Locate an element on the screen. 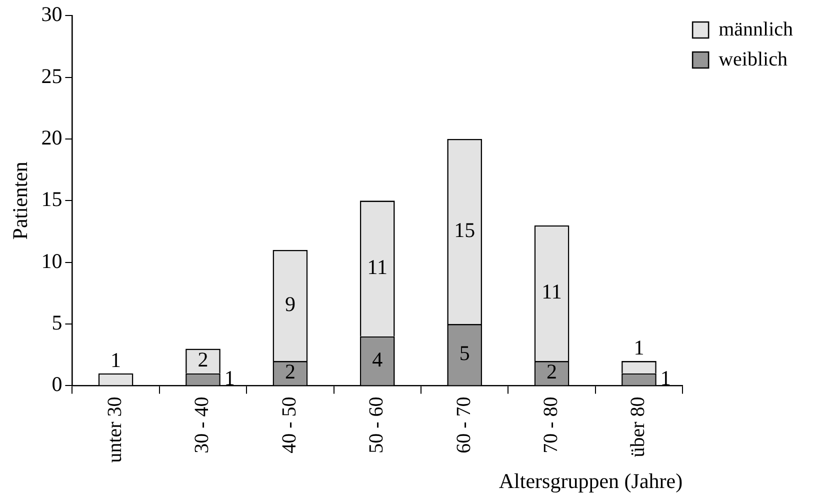 The image size is (813, 504). y-tick-label: 5 is located at coordinates (57, 322).